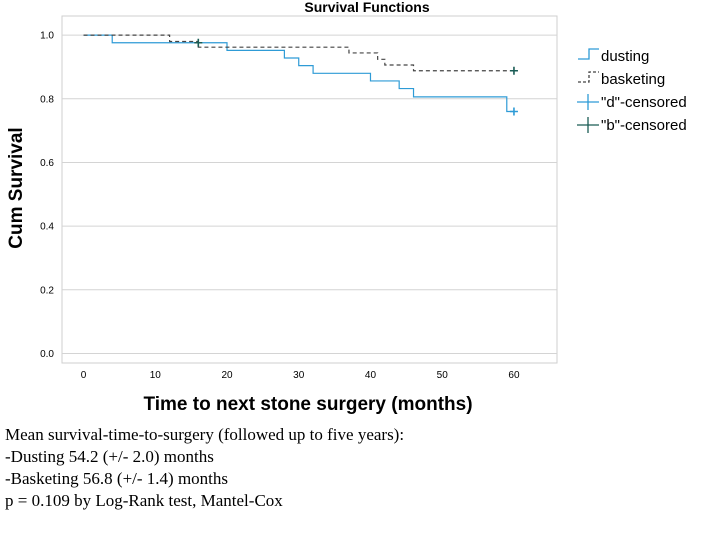  I want to click on x-tick-label: 40, so click(371, 375).